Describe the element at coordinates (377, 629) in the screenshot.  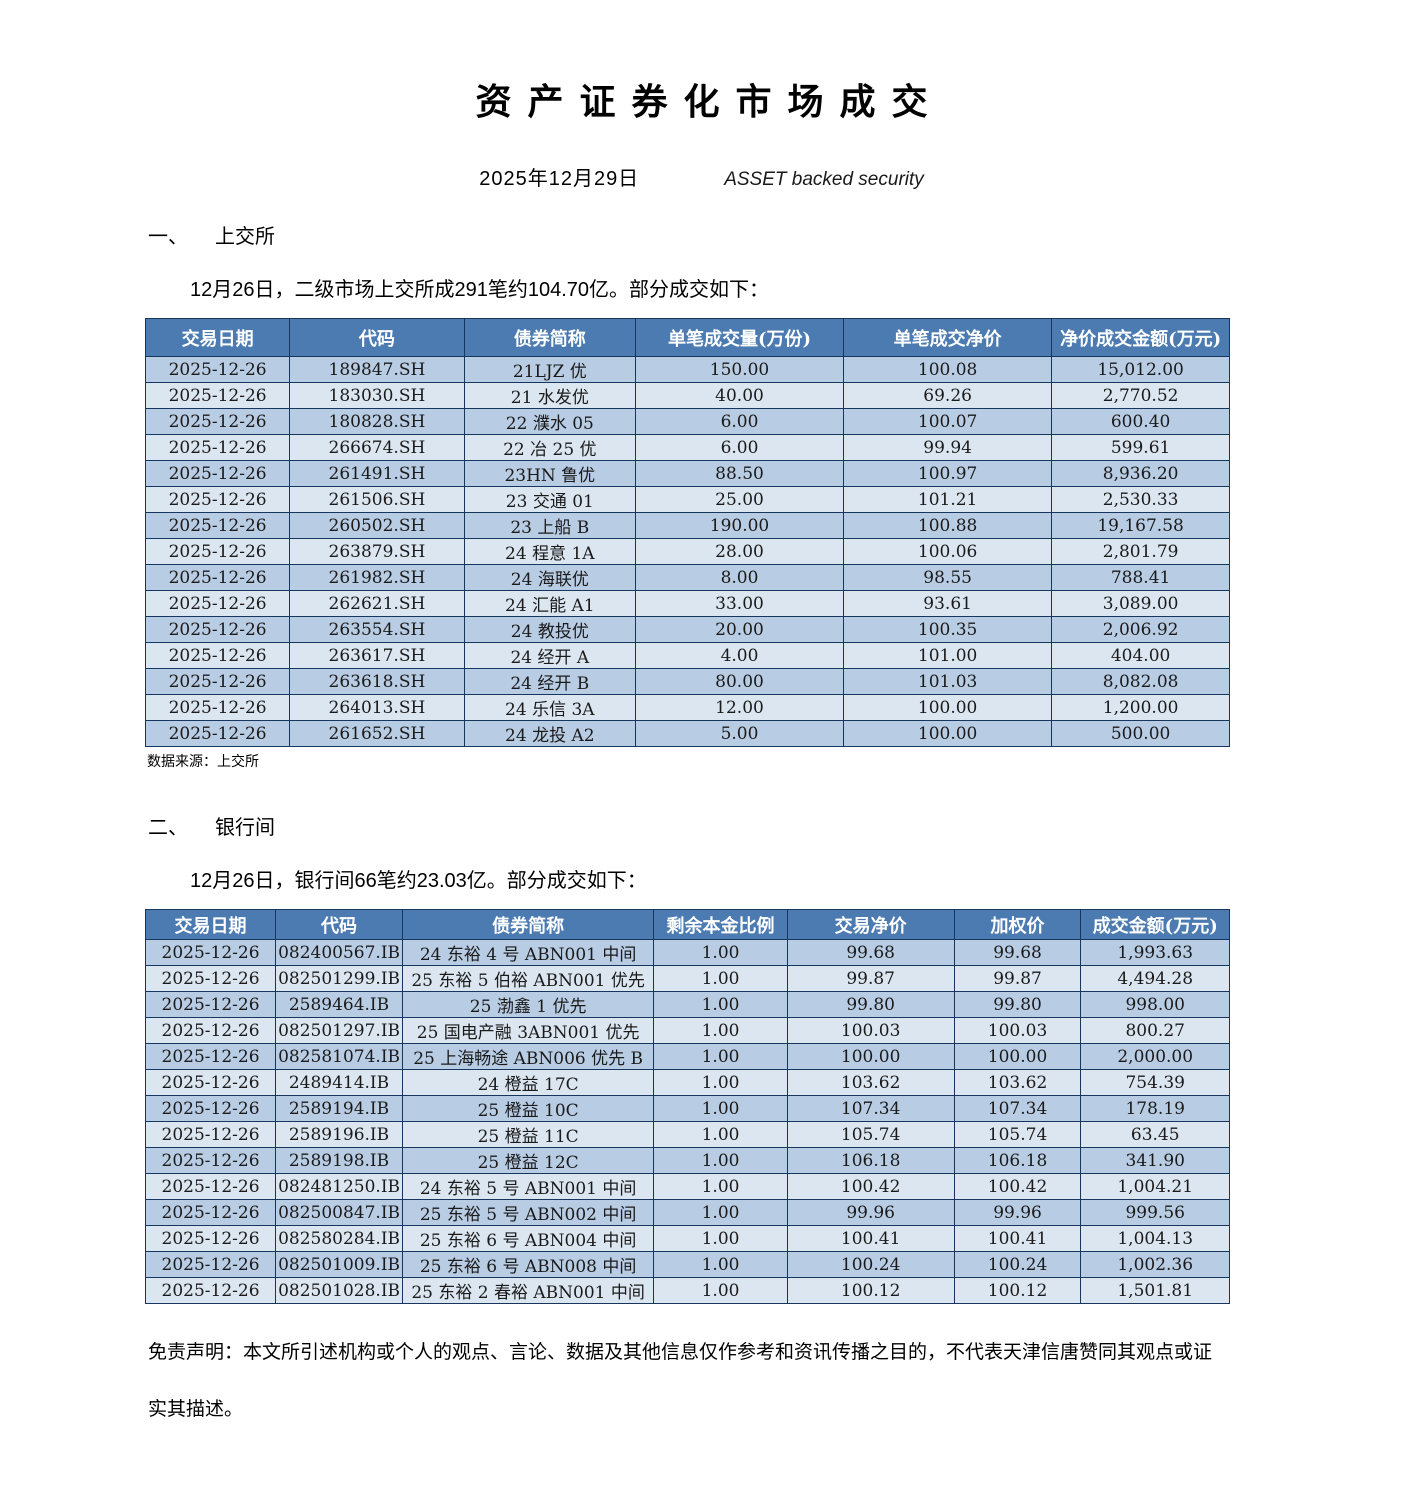
I see `table-cell: 263554.SH` at that location.